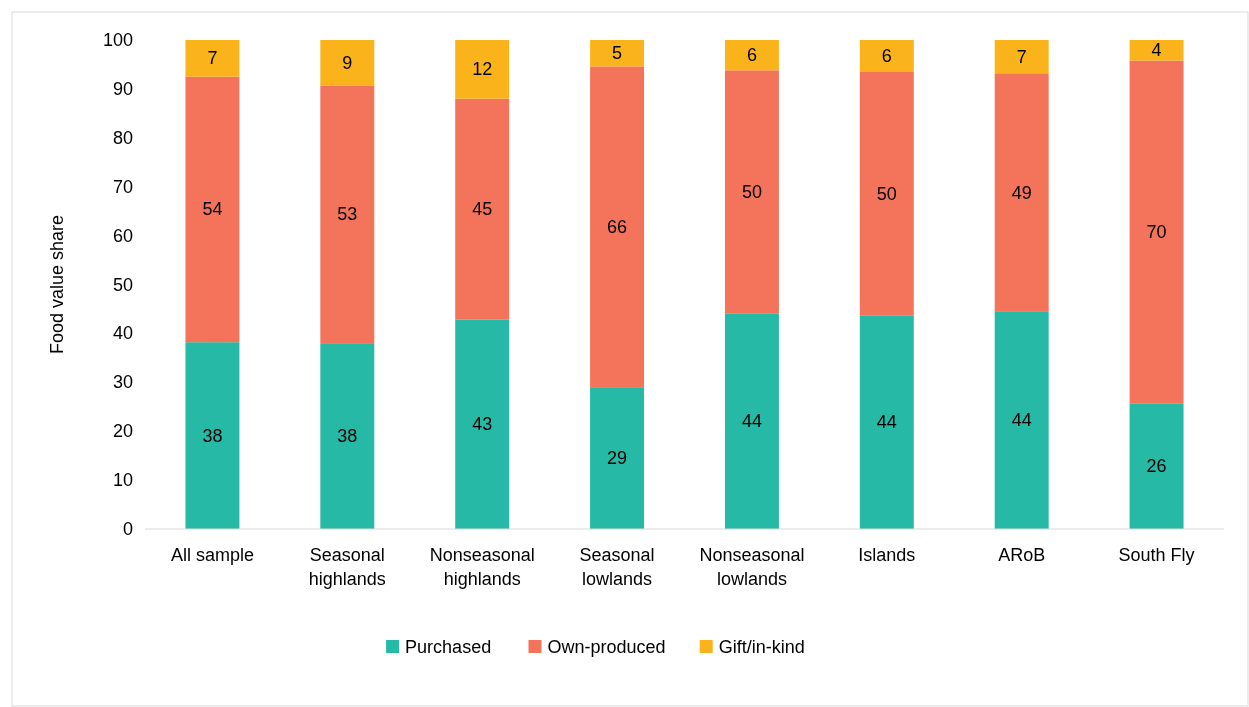 The width and height of the screenshot is (1249, 707). I want to click on y-tick-label: 0, so click(127, 529).